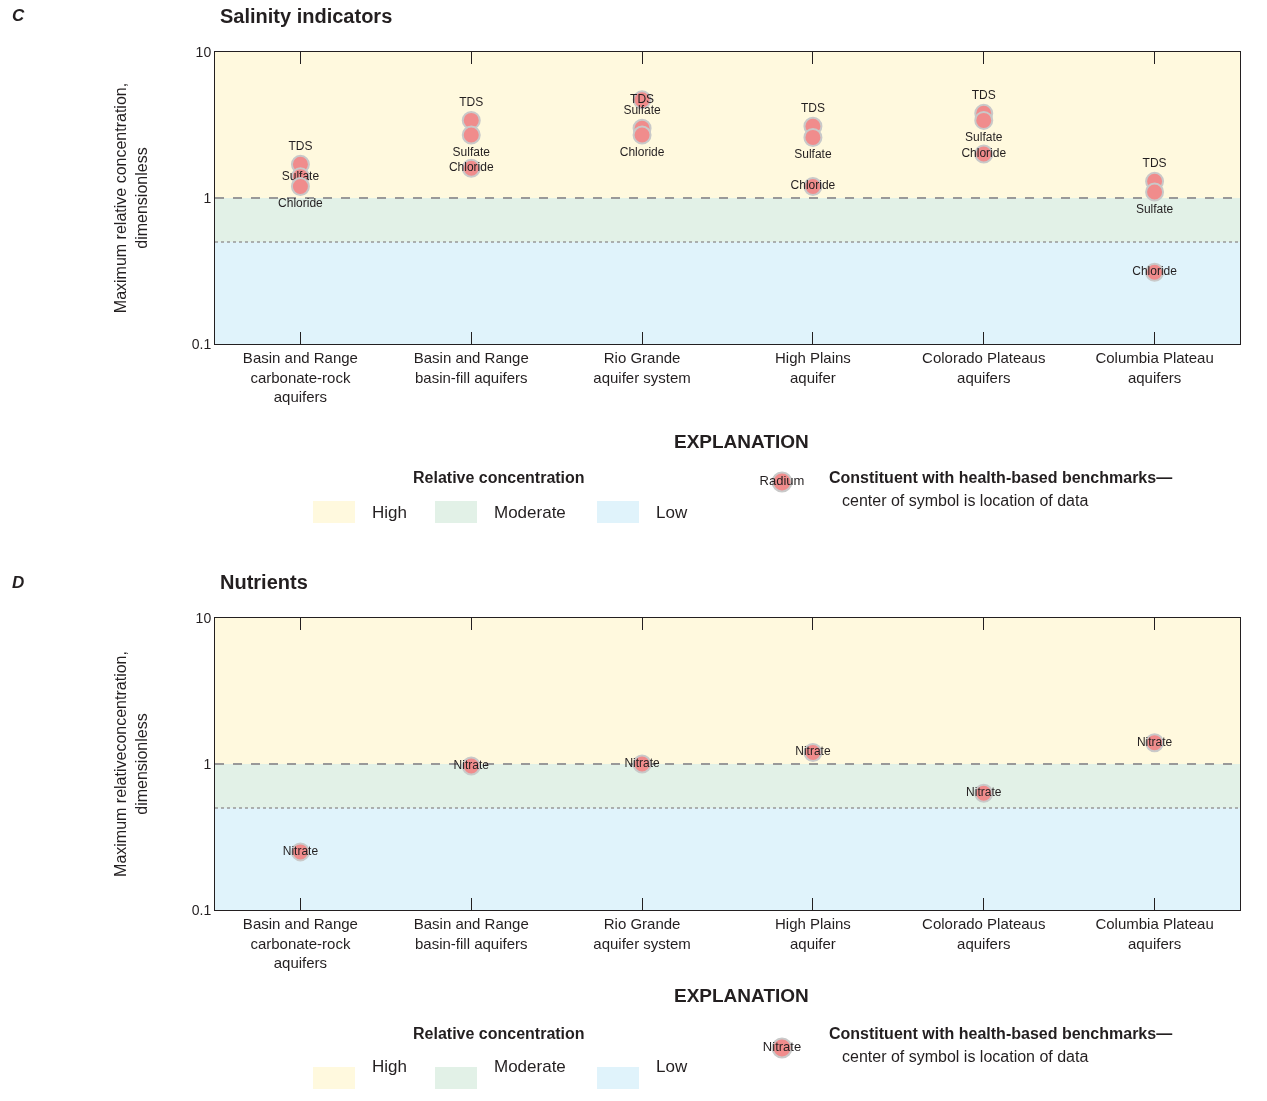 The width and height of the screenshot is (1267, 1101). Describe the element at coordinates (130, 764) in the screenshot. I see `y-axis-title: Maximum relativeconcentration, dimensionless` at that location.